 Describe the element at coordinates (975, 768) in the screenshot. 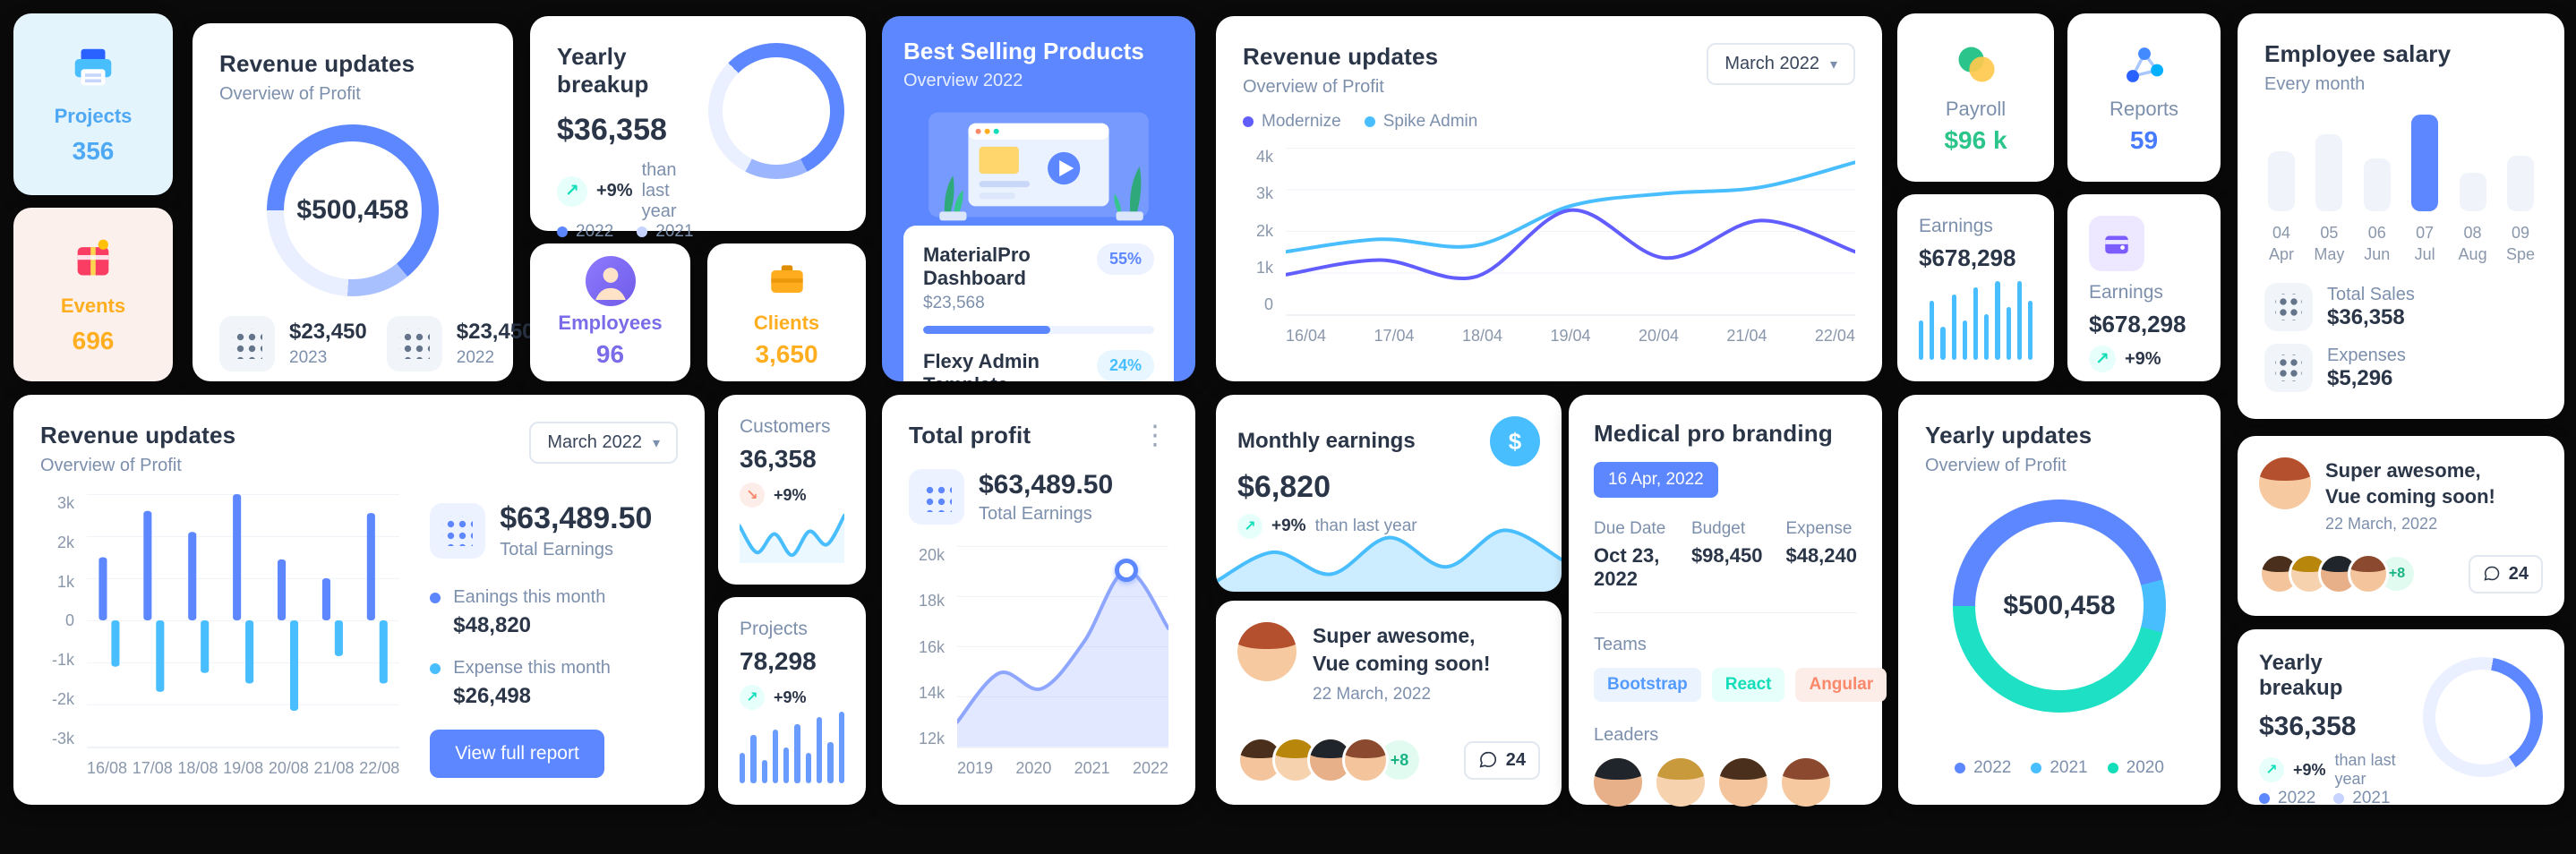

I see `axis-tick: 2019` at that location.